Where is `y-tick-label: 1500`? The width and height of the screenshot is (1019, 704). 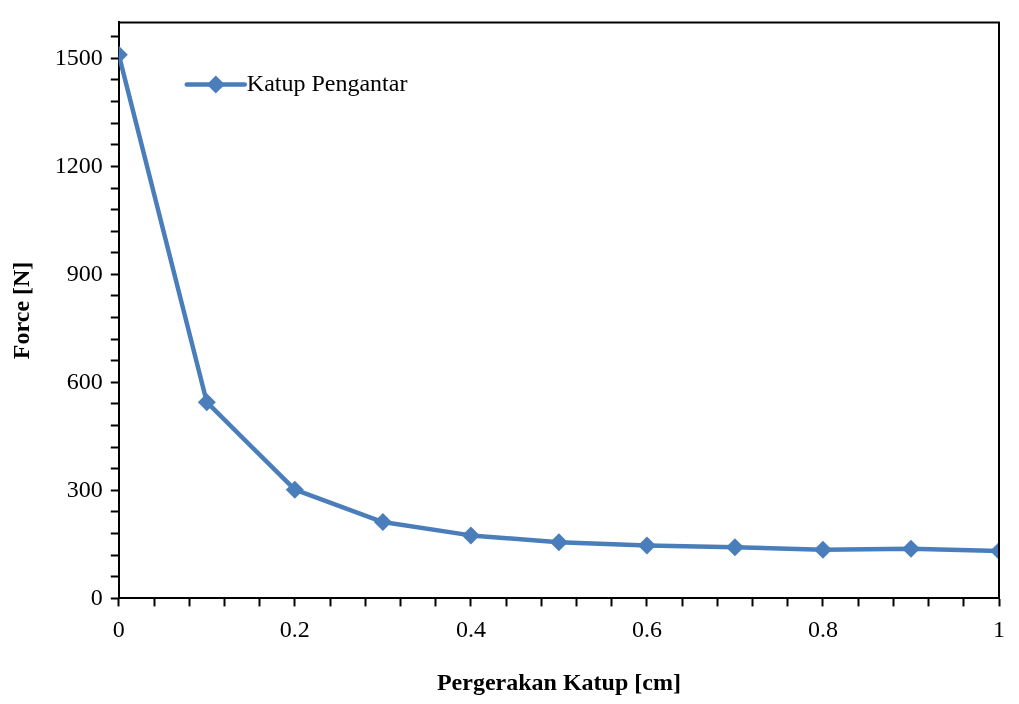 y-tick-label: 1500 is located at coordinates (78, 56).